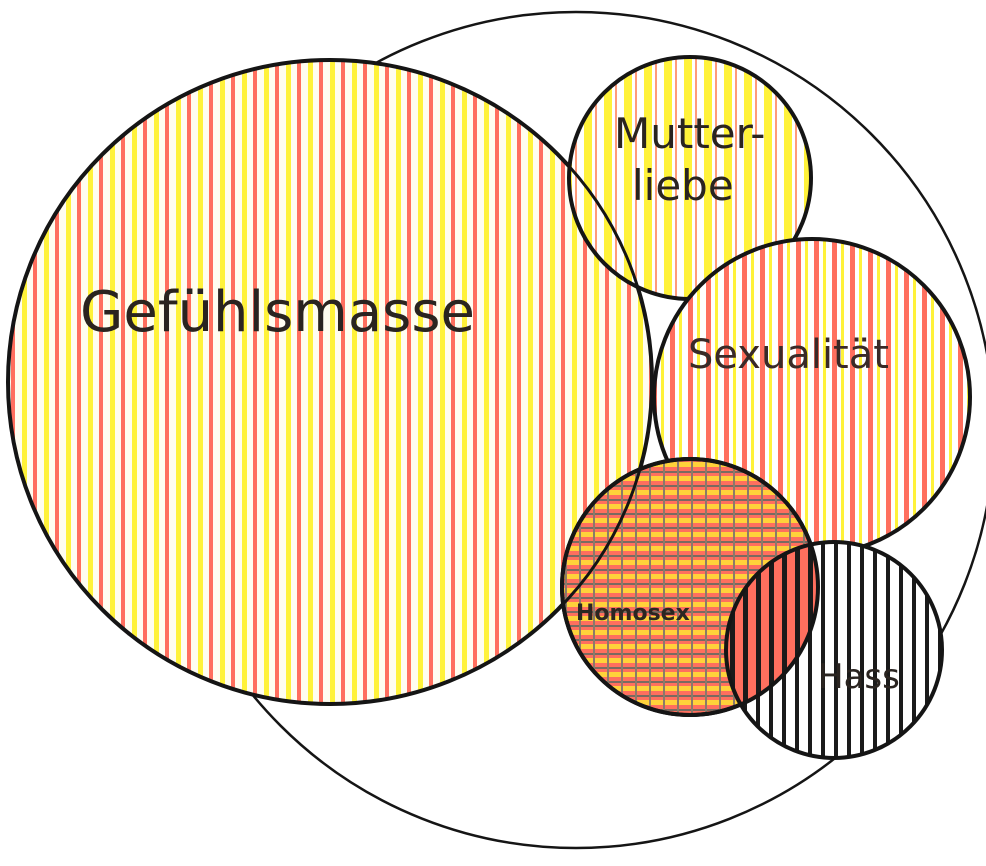 The image size is (986, 866). I want to click on label-mutterliebe-line1: Mutter-, so click(689, 133).